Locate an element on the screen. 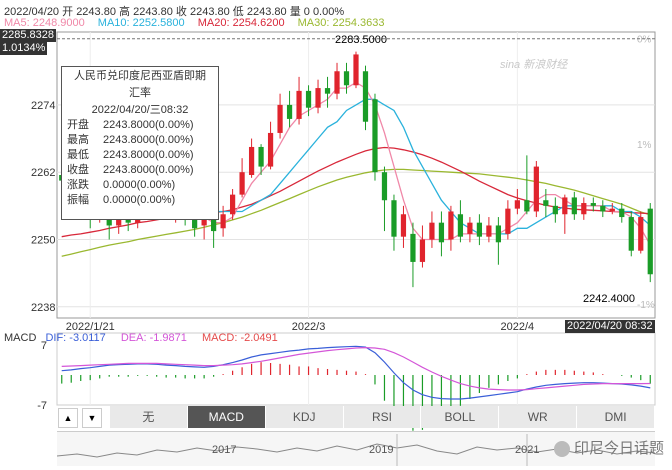 The image size is (672, 470). header-low-label: 低 is located at coordinates (238, 12).